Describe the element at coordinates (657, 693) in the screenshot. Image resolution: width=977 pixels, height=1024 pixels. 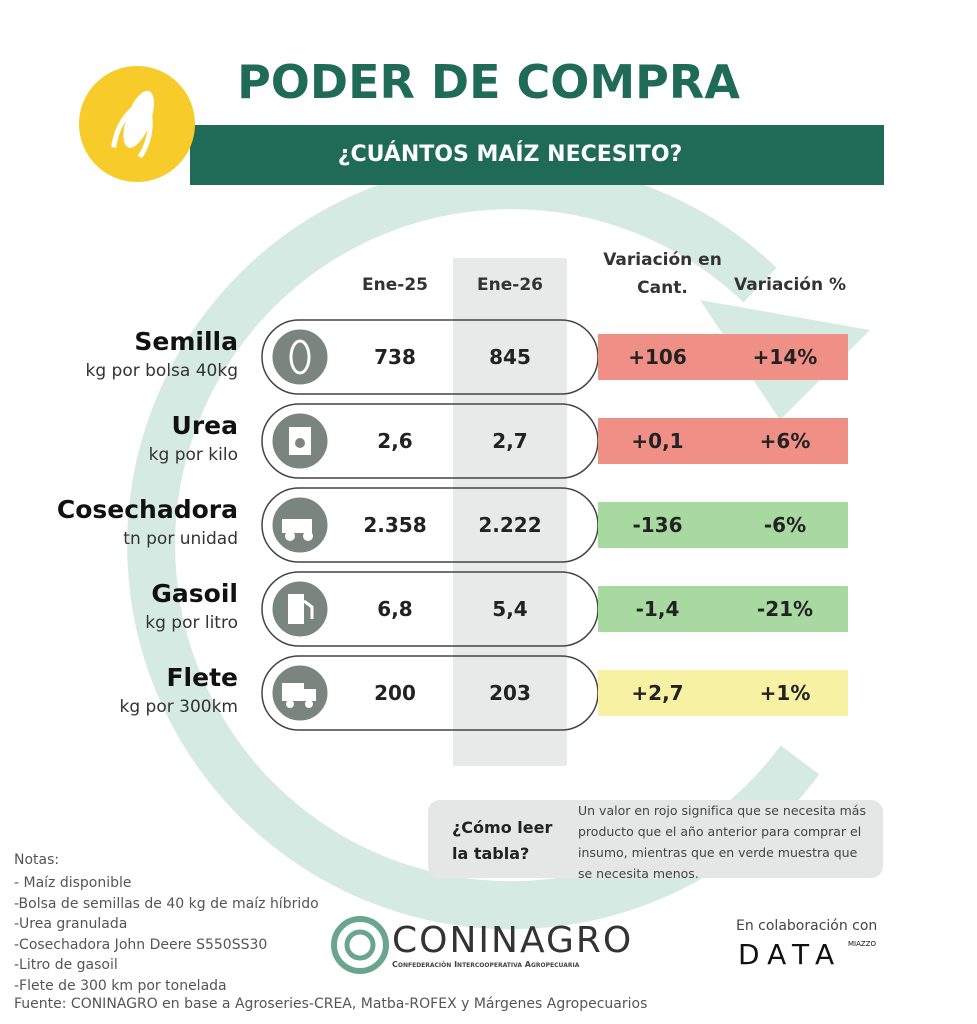
I see `cell: +2,7` at that location.